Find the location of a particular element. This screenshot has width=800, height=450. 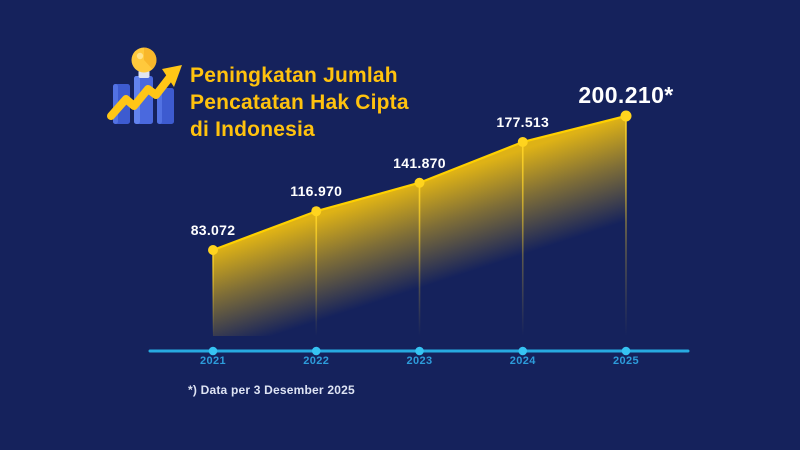

value-label: 116.970 is located at coordinates (316, 191).